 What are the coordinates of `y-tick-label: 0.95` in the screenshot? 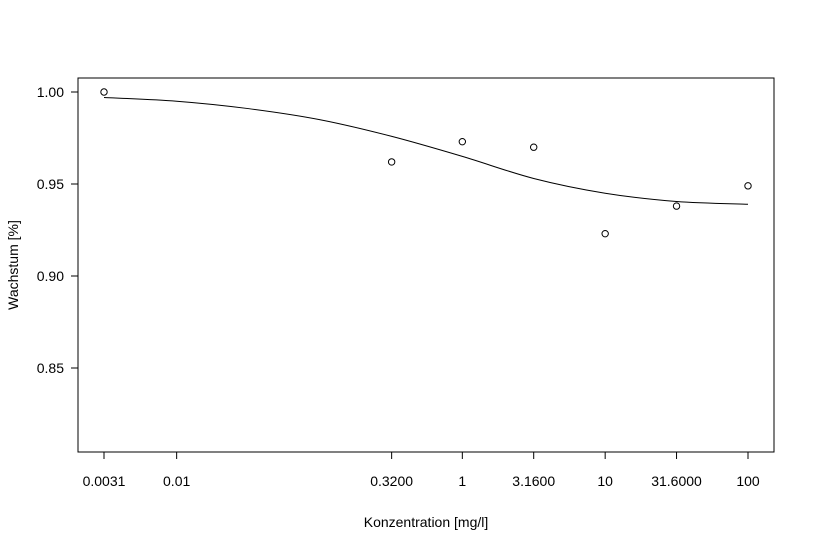 It's located at (50, 184).